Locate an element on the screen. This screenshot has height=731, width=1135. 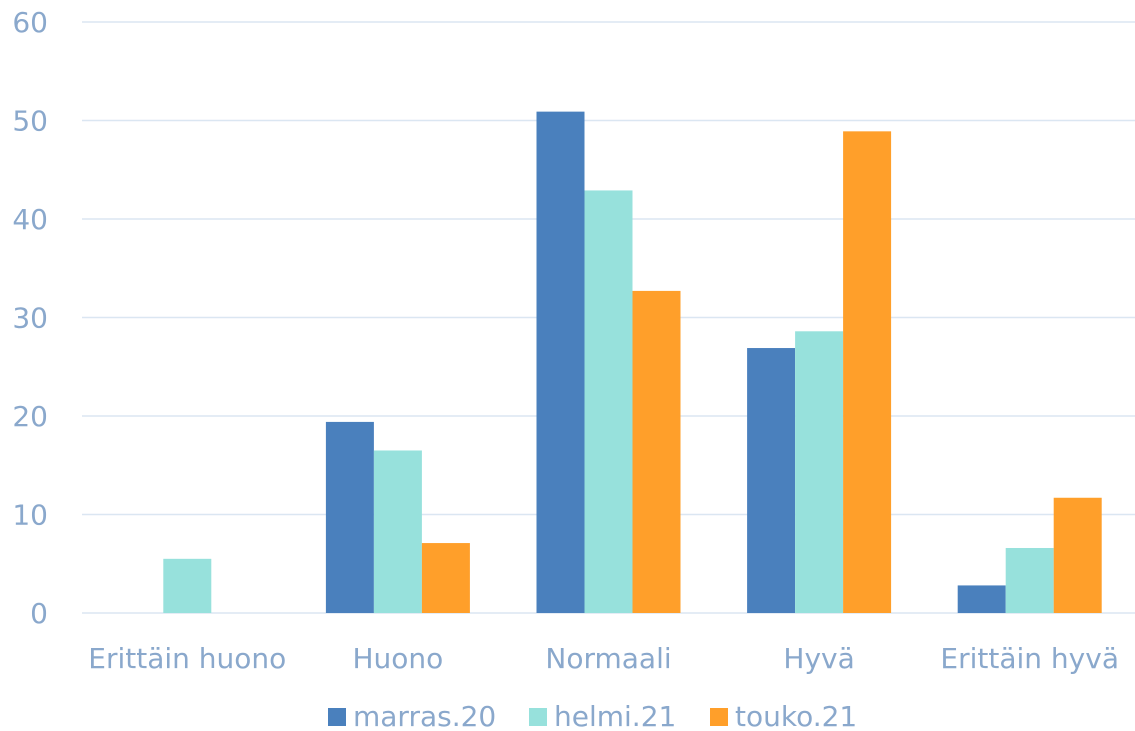
legend-label: touko.21 is located at coordinates (796, 715).